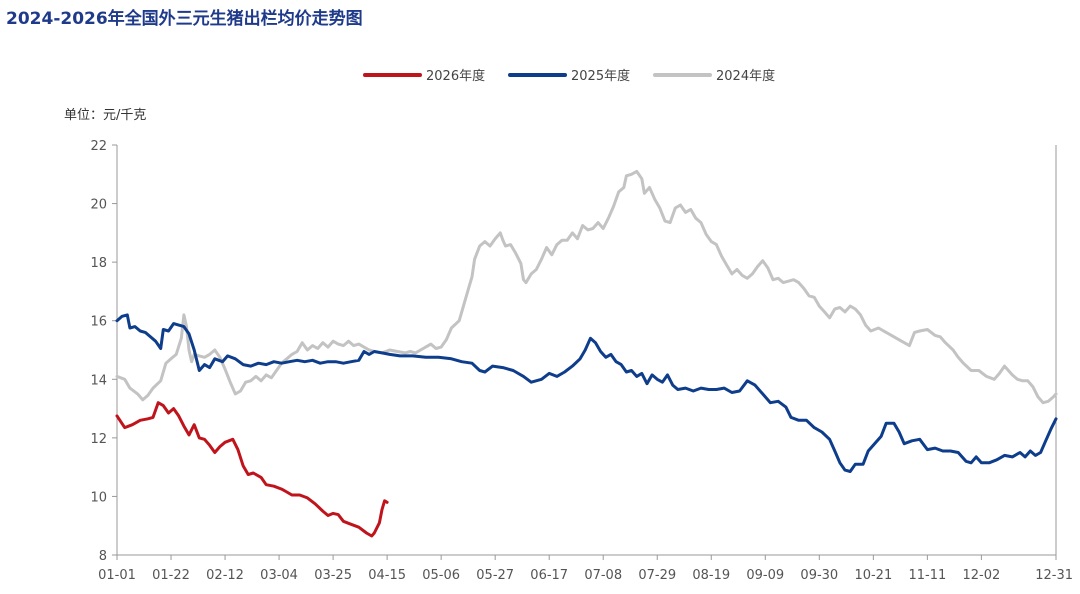 The width and height of the screenshot is (1080, 594). Describe the element at coordinates (98, 439) in the screenshot. I see `y-tick-label: 12` at that location.